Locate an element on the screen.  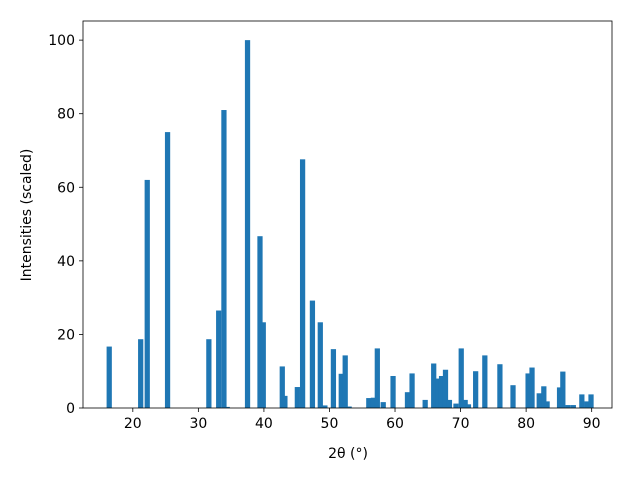
y-tick-label: 80 is located at coordinates (66, 115).